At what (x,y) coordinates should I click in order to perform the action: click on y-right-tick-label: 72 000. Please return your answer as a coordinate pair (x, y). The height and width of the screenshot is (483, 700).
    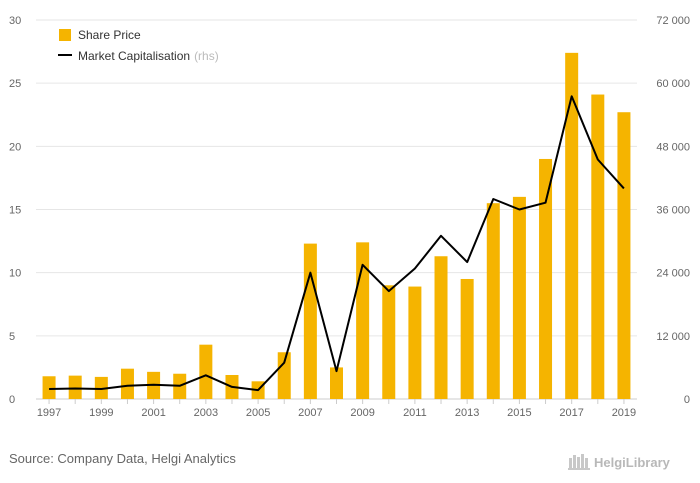
    Looking at the image, I should click on (673, 21).